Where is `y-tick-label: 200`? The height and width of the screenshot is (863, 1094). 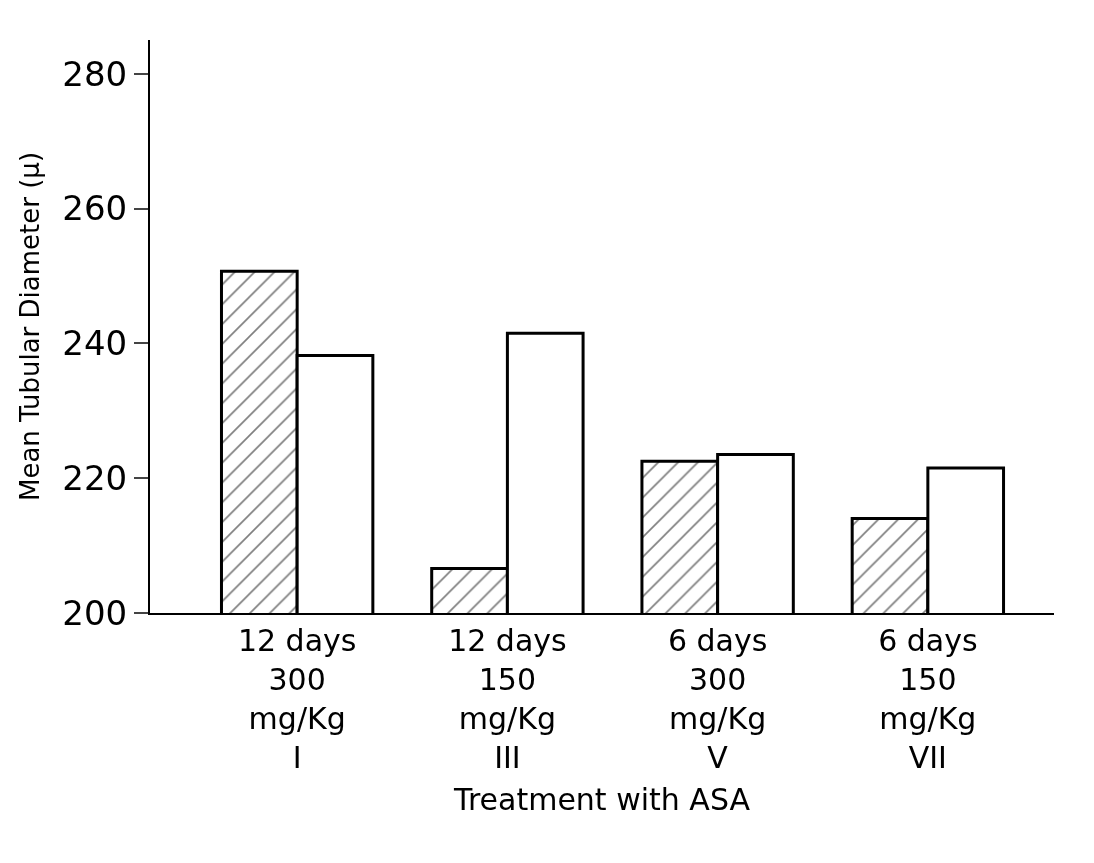 y-tick-label: 200 is located at coordinates (95, 612).